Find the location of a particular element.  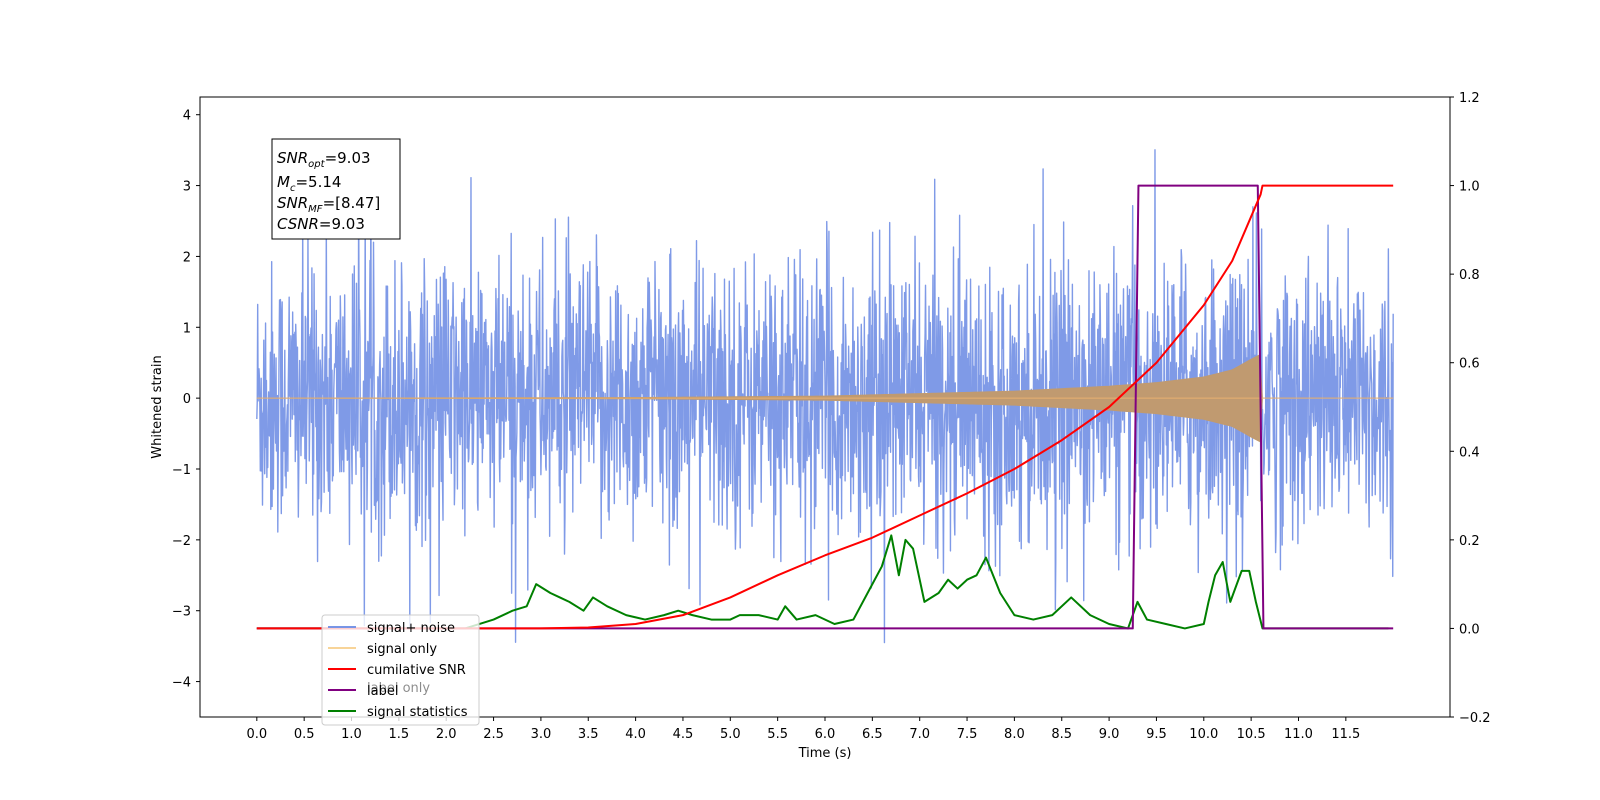

x-tick-label: 7.5 is located at coordinates (967, 734).